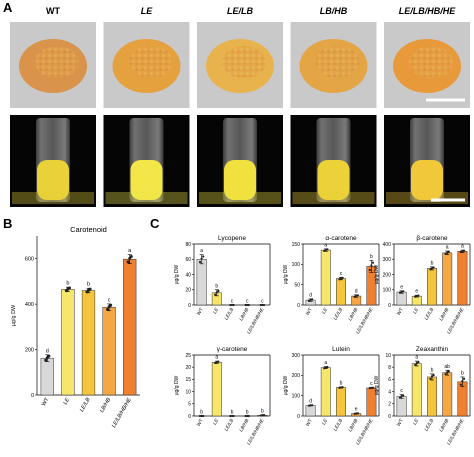  Describe the element at coordinates (341, 238) in the screenshot. I see `chart-title: α-carotene` at that location.